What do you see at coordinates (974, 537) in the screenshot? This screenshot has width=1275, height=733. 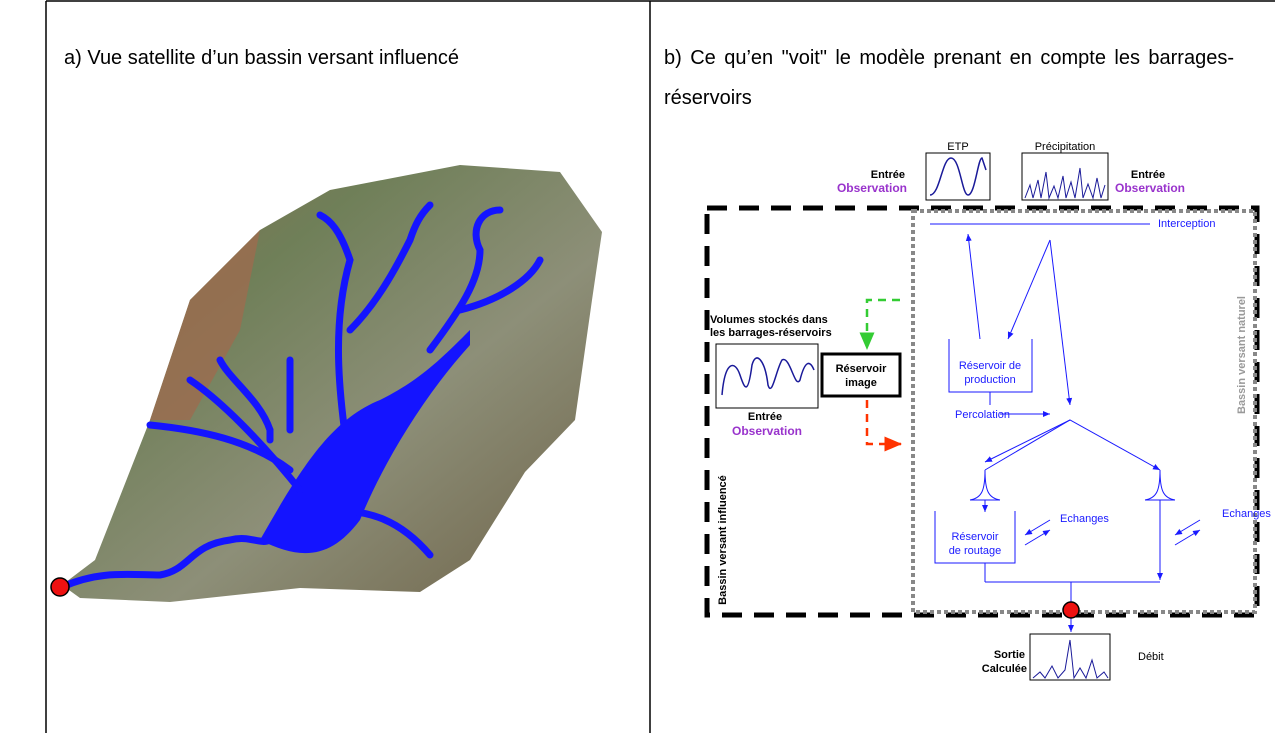 I see `routing-reservoir-label: Réservoir` at bounding box center [974, 537].